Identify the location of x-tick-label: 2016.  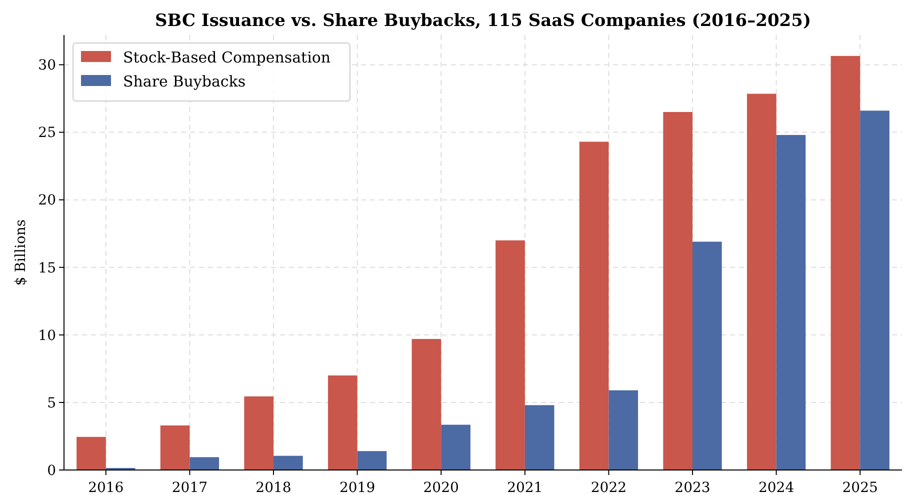
(106, 487).